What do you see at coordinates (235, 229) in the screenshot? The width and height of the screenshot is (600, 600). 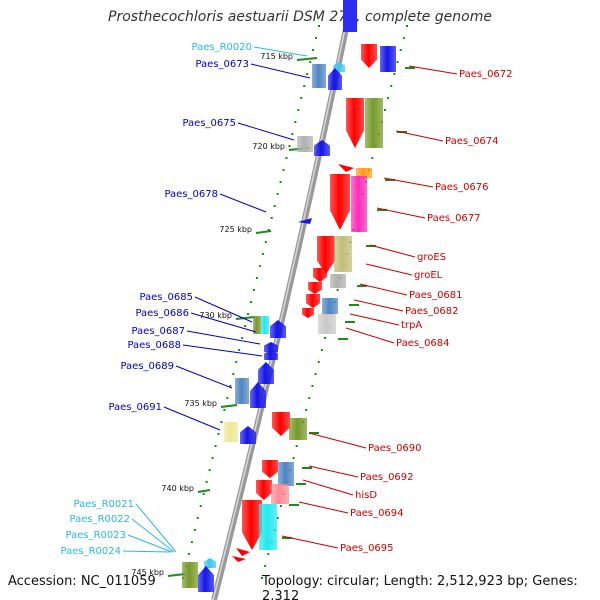 I see `tick-label: 725 kbp` at bounding box center [235, 229].